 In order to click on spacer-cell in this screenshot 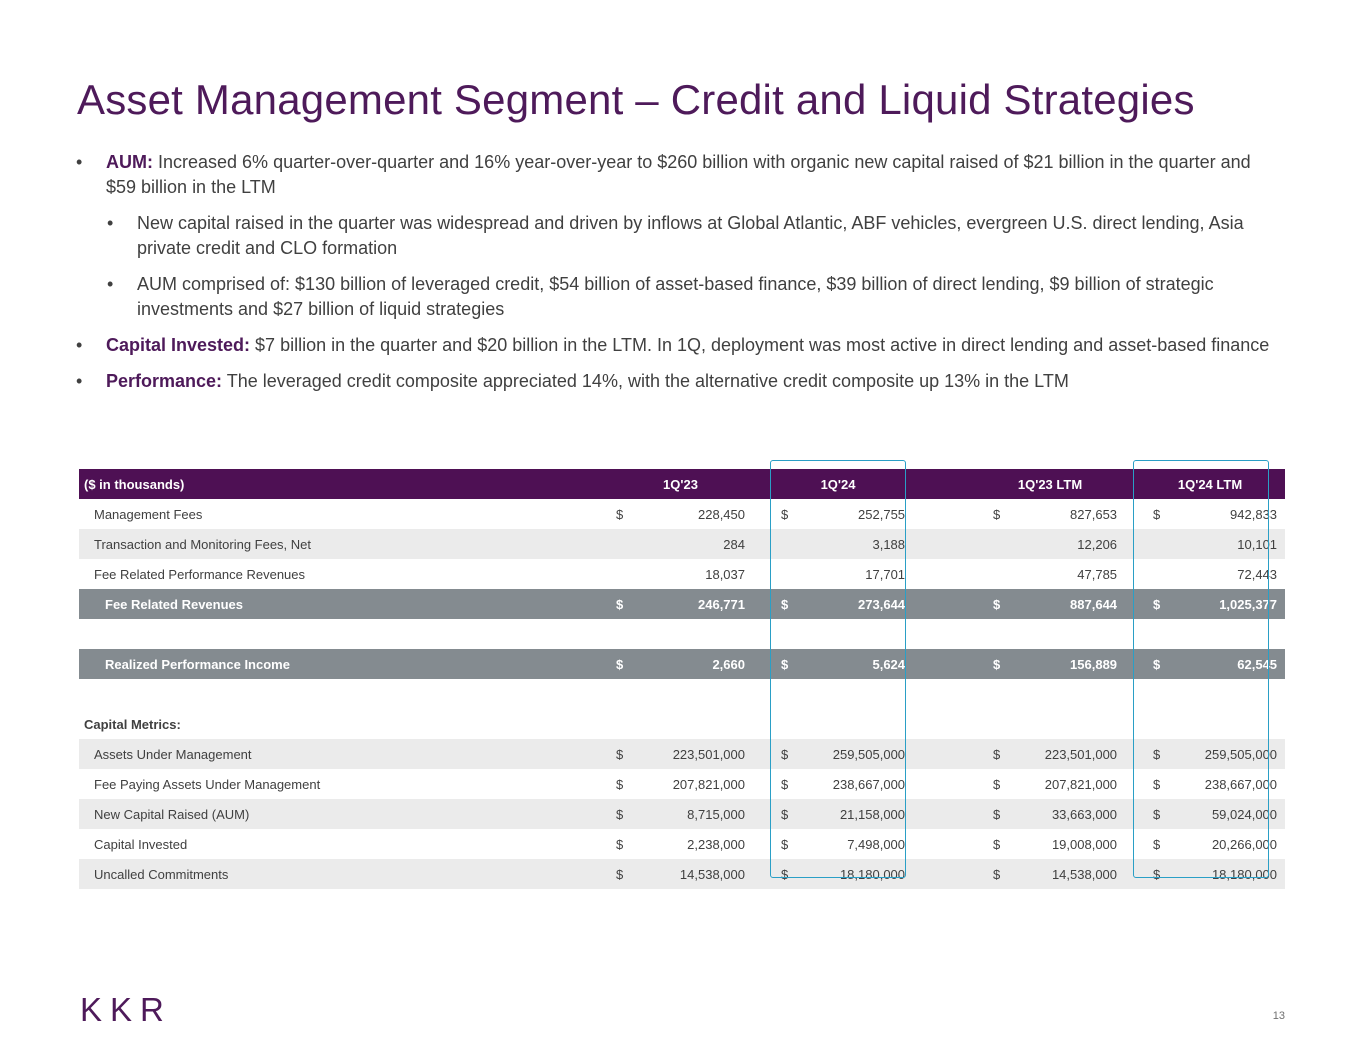, I will do `click(682, 694)`.